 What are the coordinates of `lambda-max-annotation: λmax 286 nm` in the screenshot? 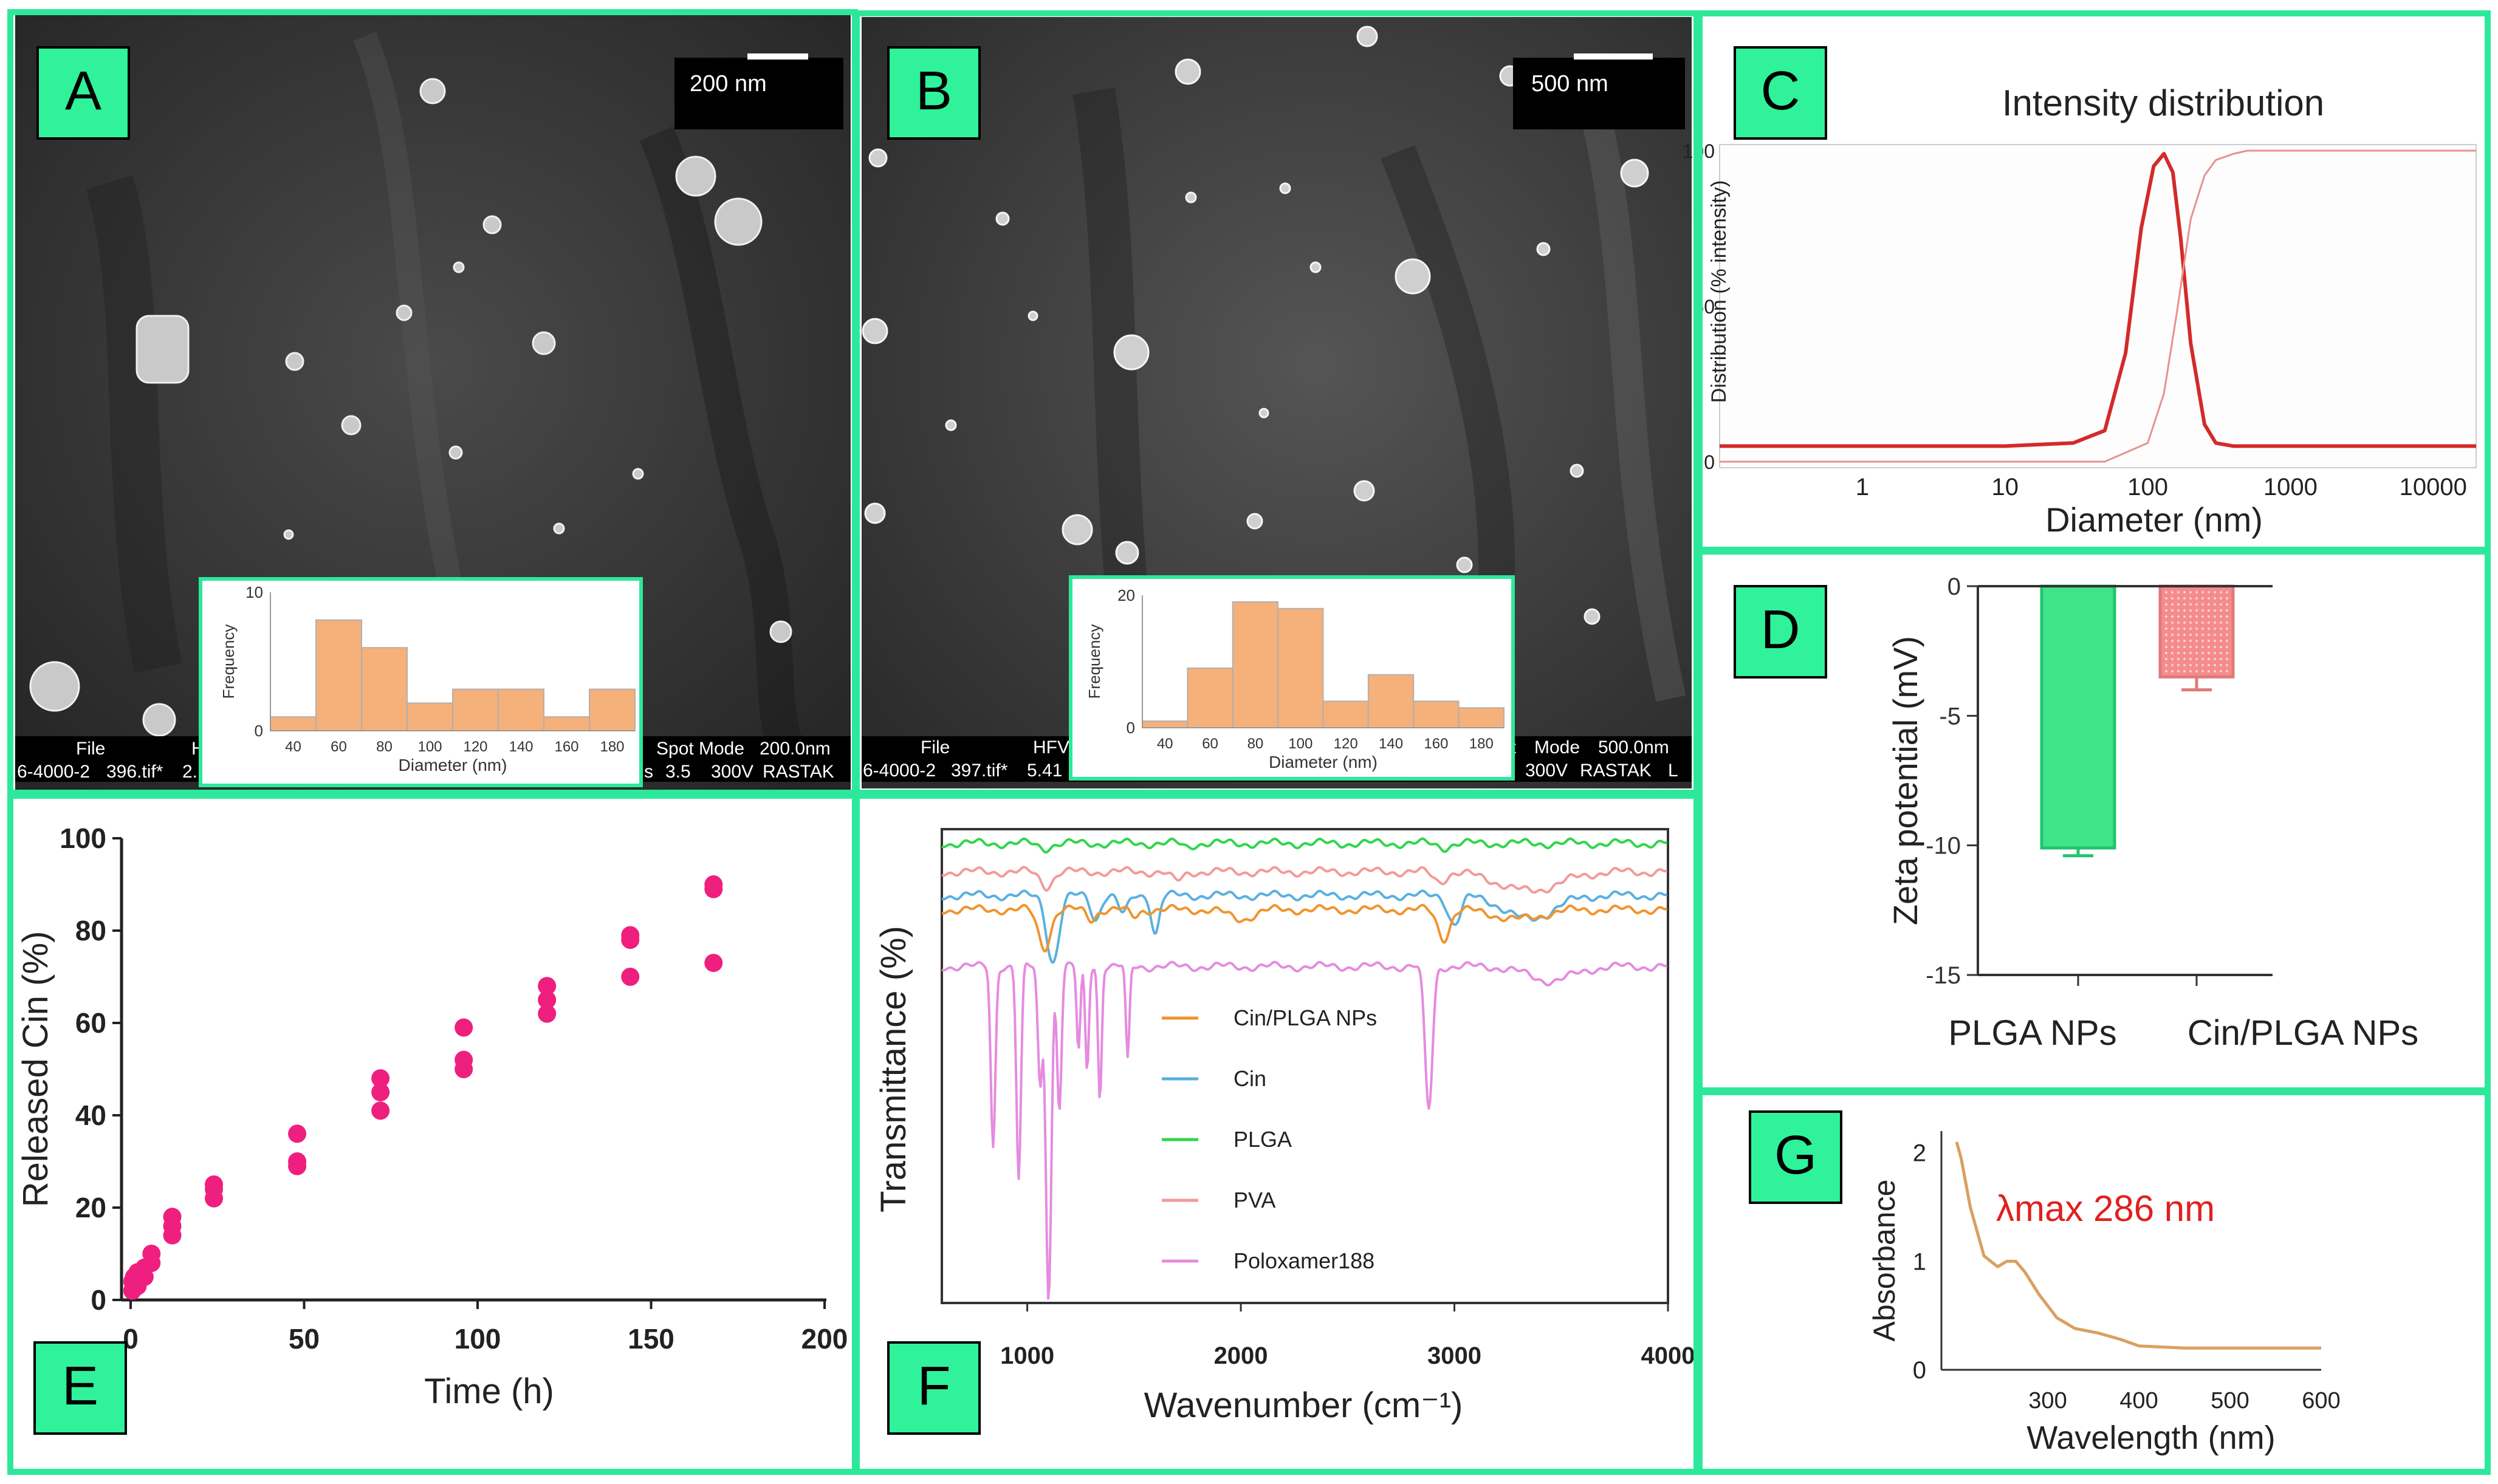 It's located at (2106, 1208).